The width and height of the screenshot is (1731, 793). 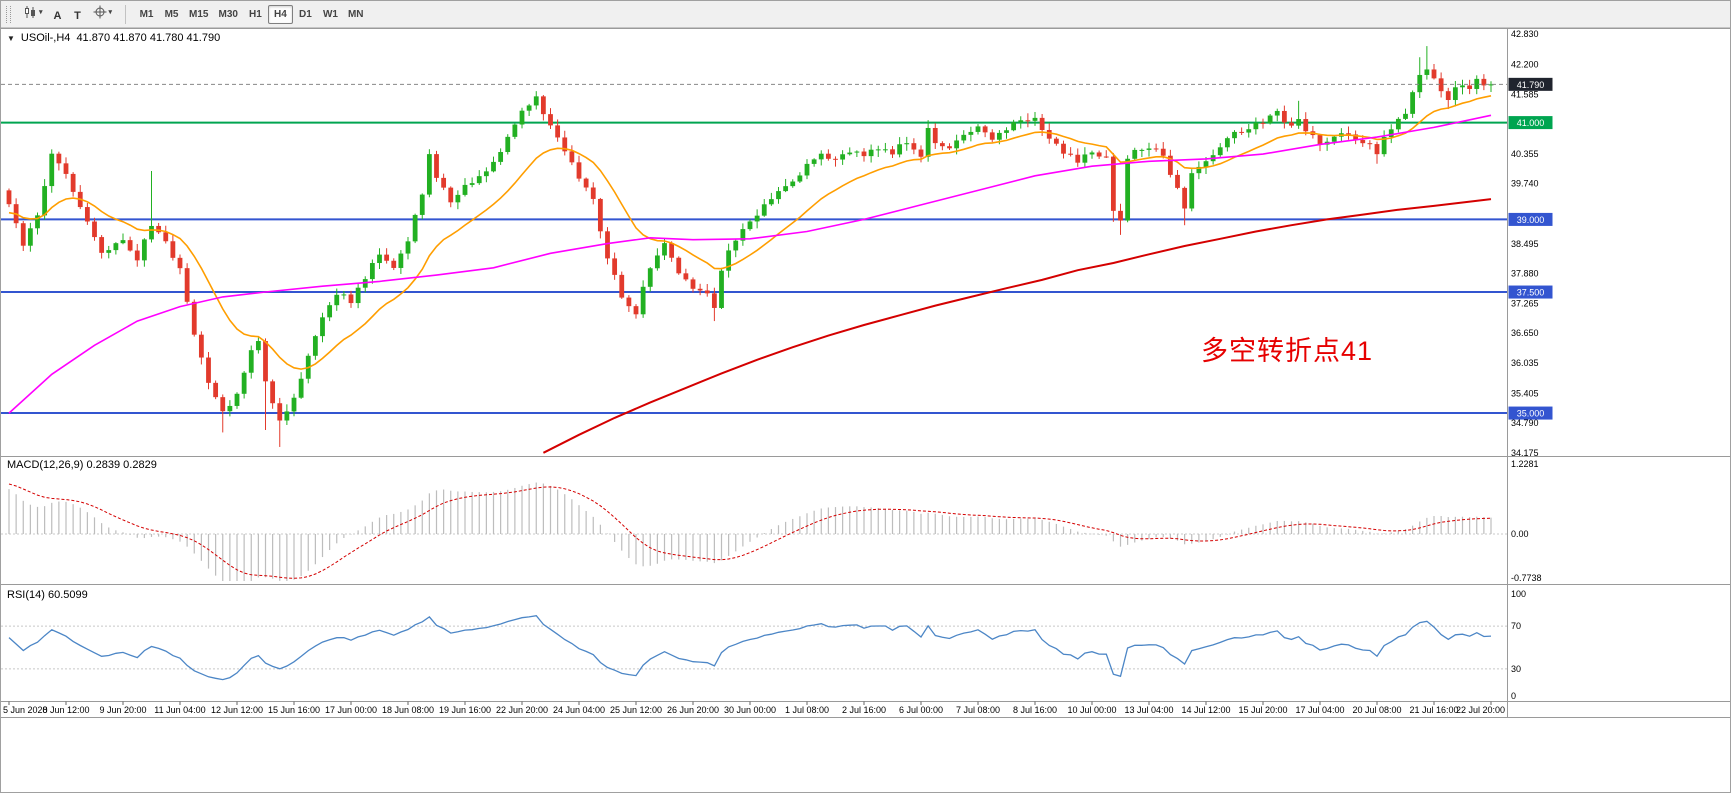 What do you see at coordinates (1520, 534) in the screenshot?
I see `macd-axis-tick: 0.00` at bounding box center [1520, 534].